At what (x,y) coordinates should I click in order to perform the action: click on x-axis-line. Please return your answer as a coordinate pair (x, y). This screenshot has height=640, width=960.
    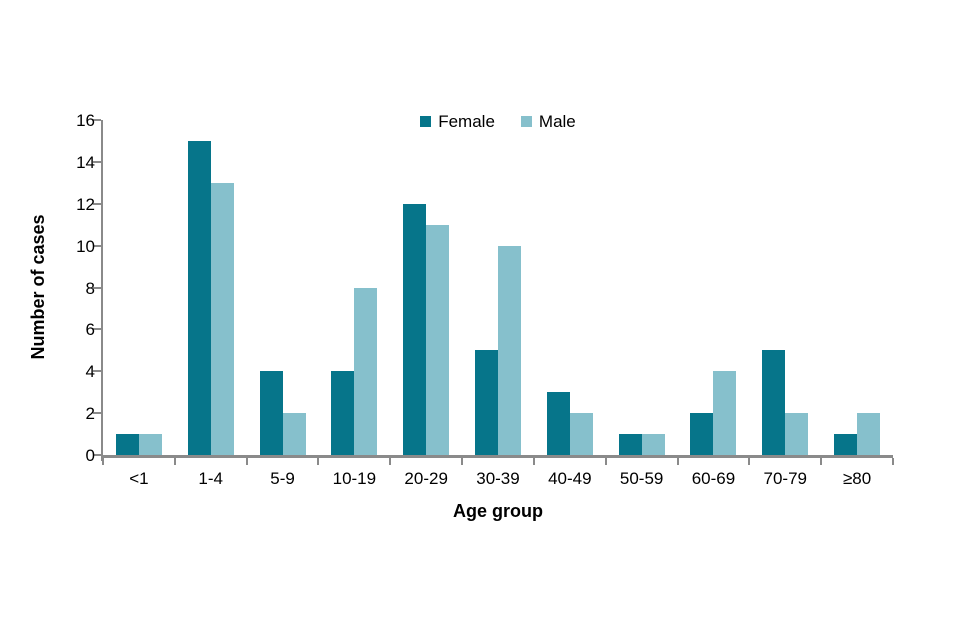
    Looking at the image, I should click on (497, 456).